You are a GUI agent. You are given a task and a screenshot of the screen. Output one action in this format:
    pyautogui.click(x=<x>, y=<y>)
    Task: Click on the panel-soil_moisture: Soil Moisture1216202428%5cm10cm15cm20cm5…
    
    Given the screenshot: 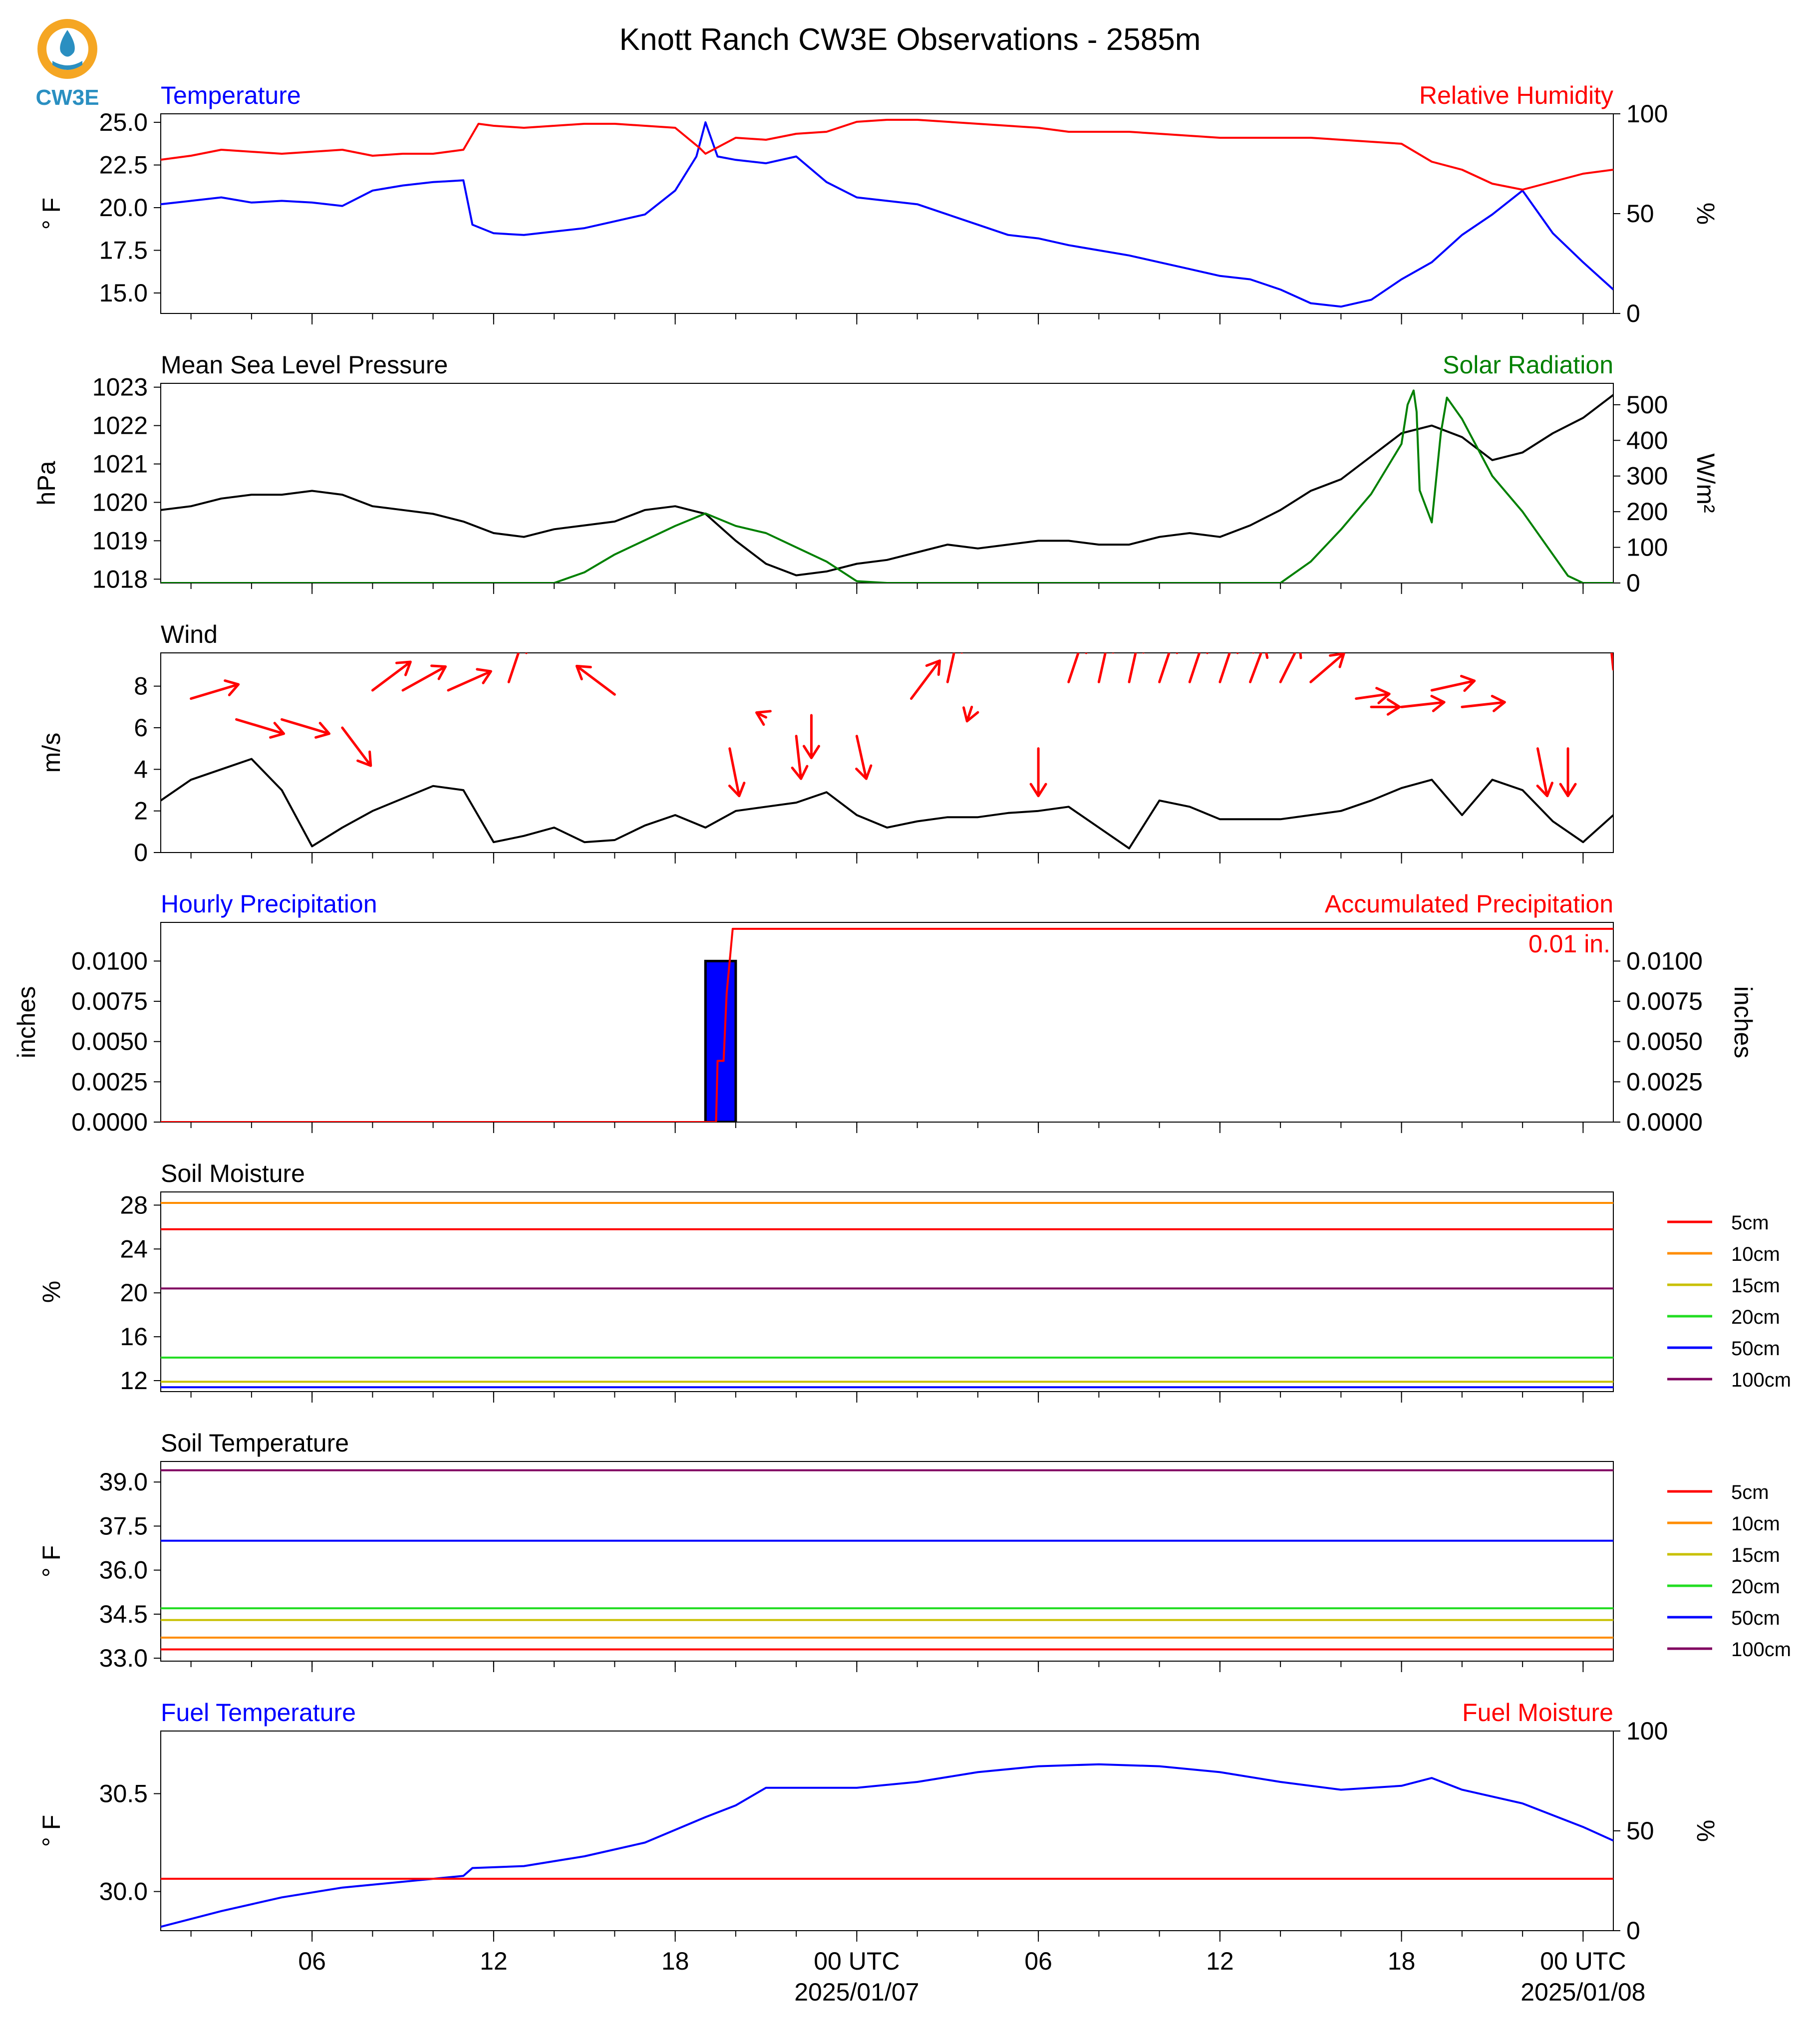 What is the action you would take?
    pyautogui.click(x=914, y=1281)
    